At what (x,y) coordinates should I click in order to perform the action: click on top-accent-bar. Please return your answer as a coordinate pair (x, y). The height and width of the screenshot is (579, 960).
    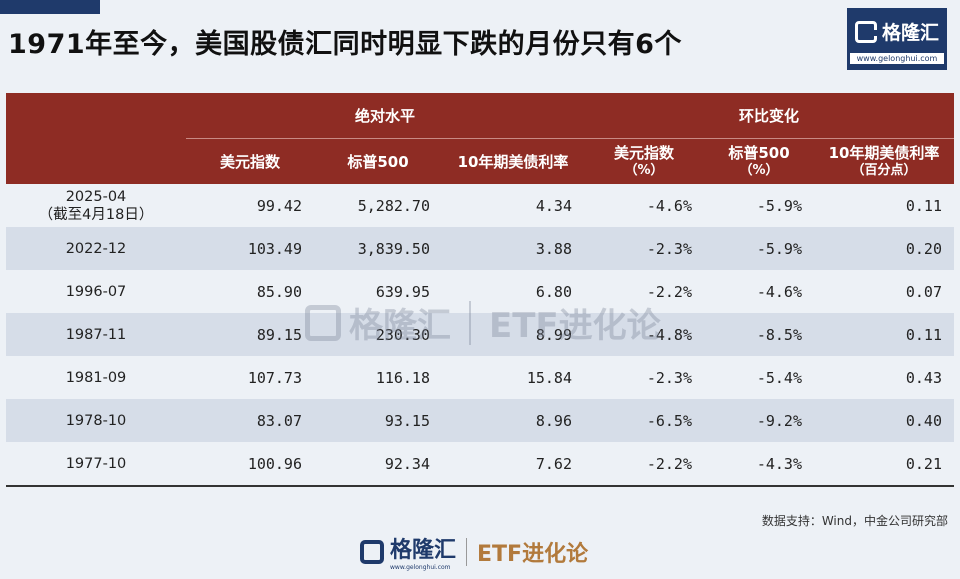
    Looking at the image, I should click on (50, 7).